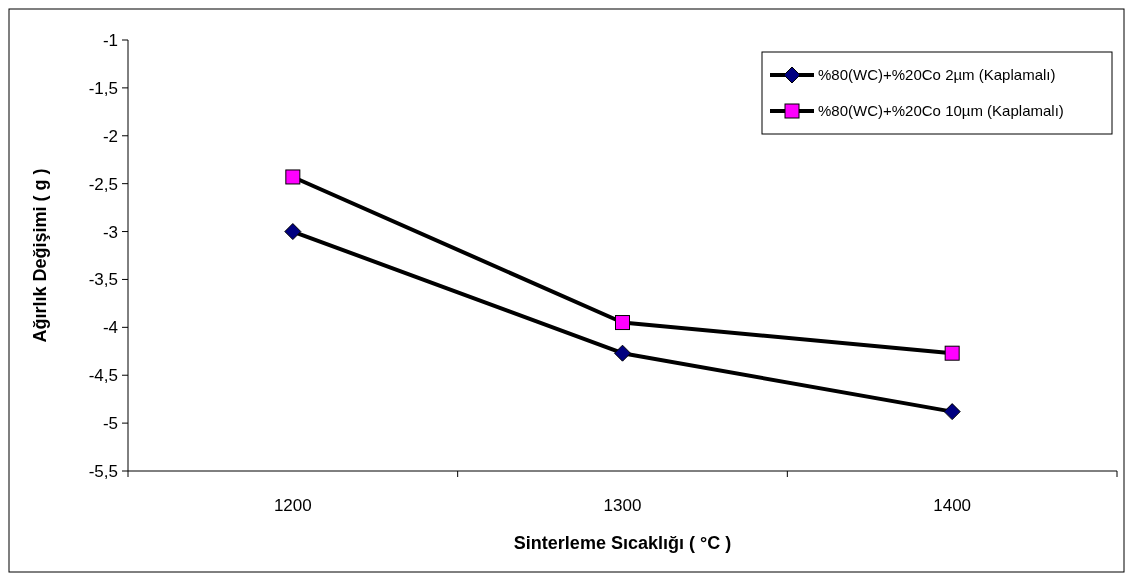 This screenshot has height=581, width=1133. Describe the element at coordinates (103, 280) in the screenshot. I see `y-tick-label: -3,5` at that location.